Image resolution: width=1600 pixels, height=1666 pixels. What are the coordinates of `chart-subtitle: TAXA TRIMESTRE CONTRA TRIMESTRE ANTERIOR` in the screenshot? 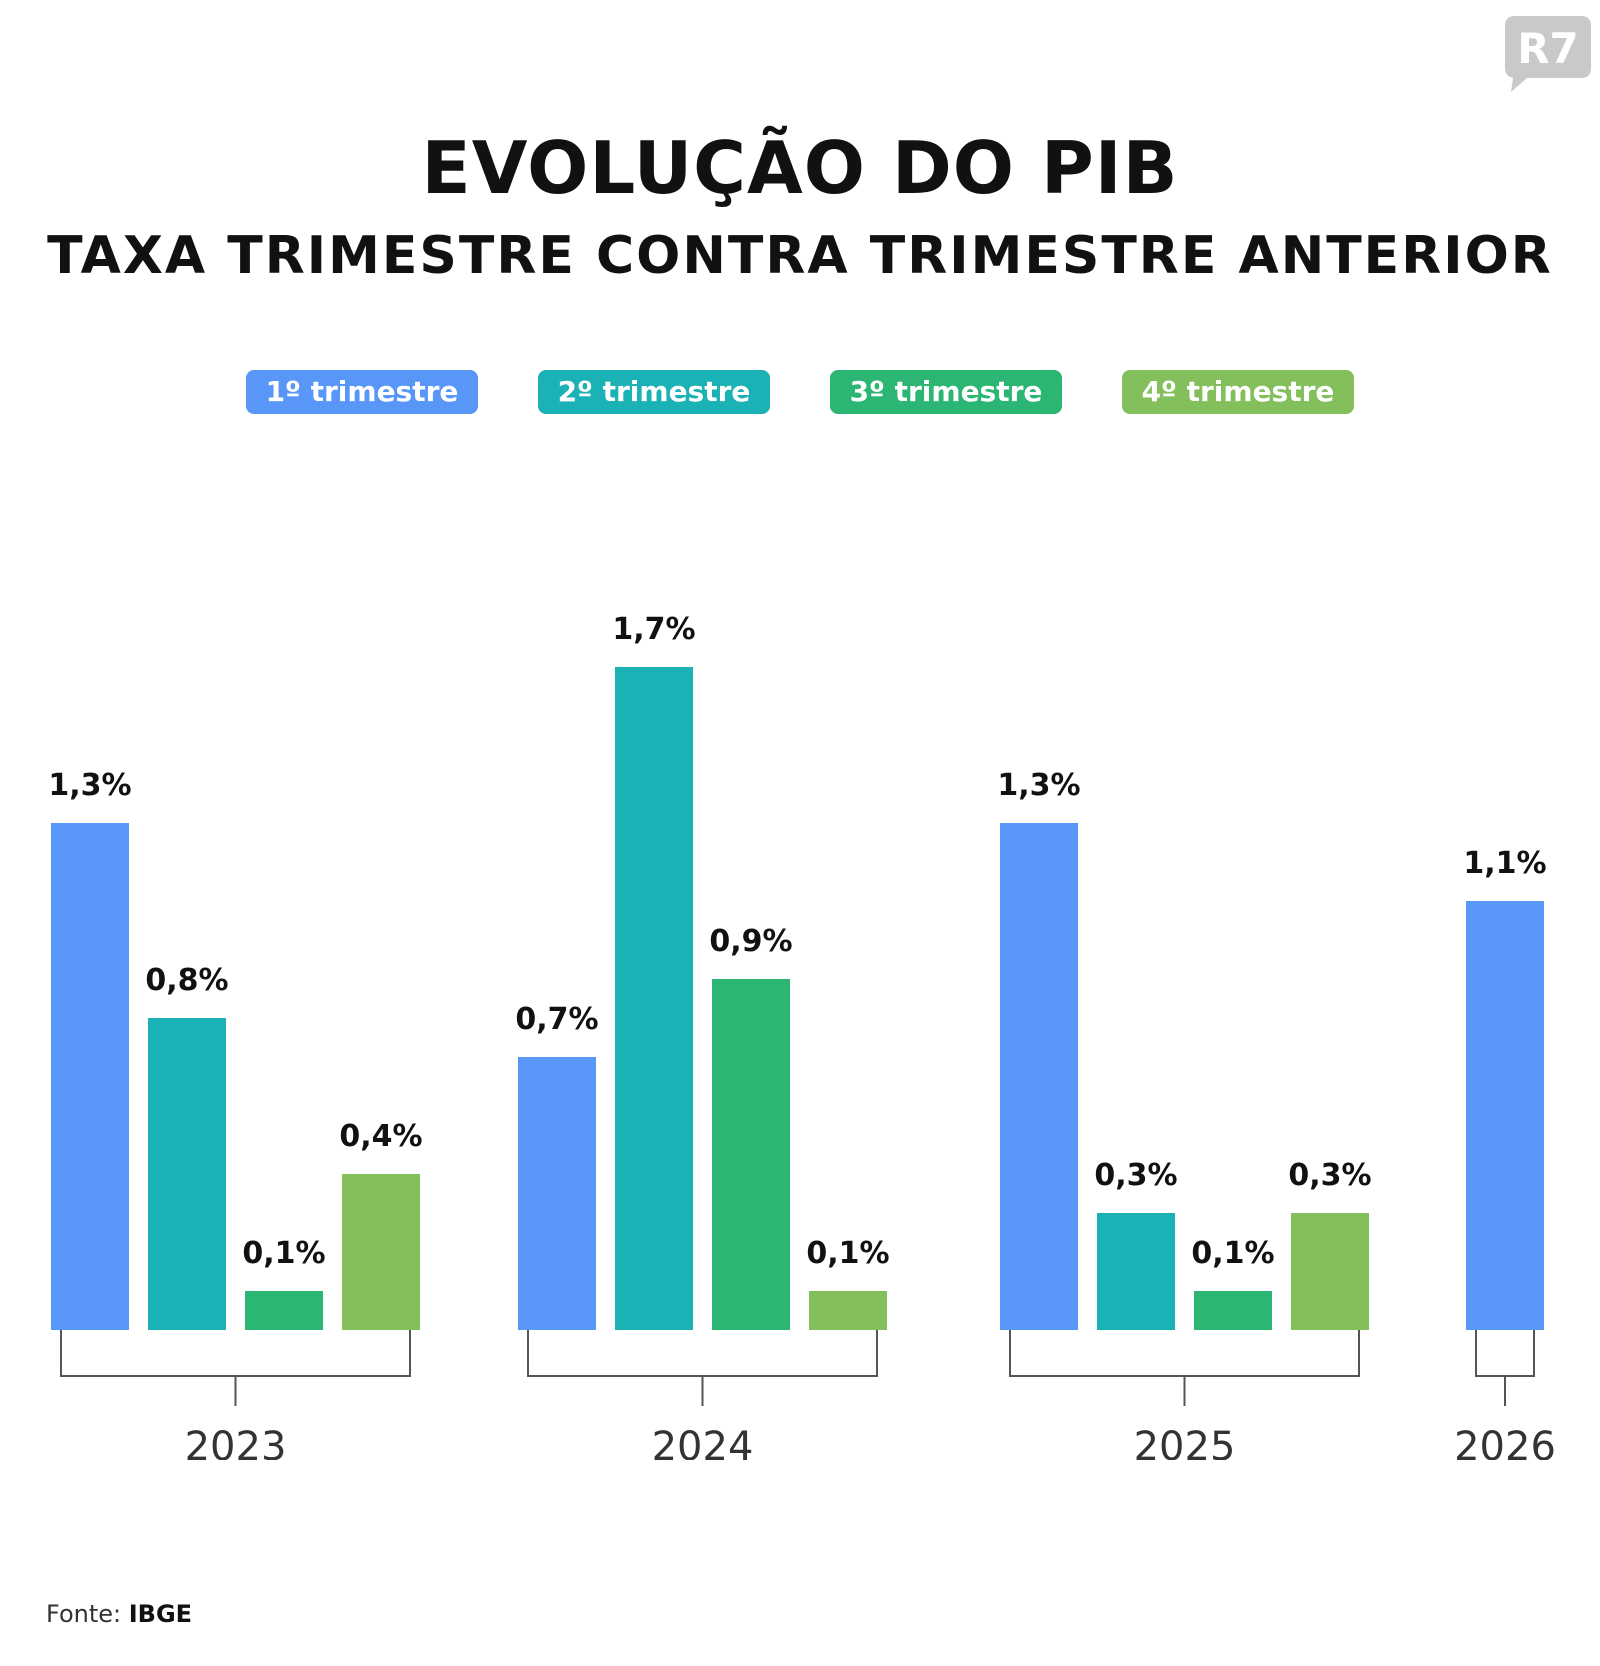 It's located at (800, 256).